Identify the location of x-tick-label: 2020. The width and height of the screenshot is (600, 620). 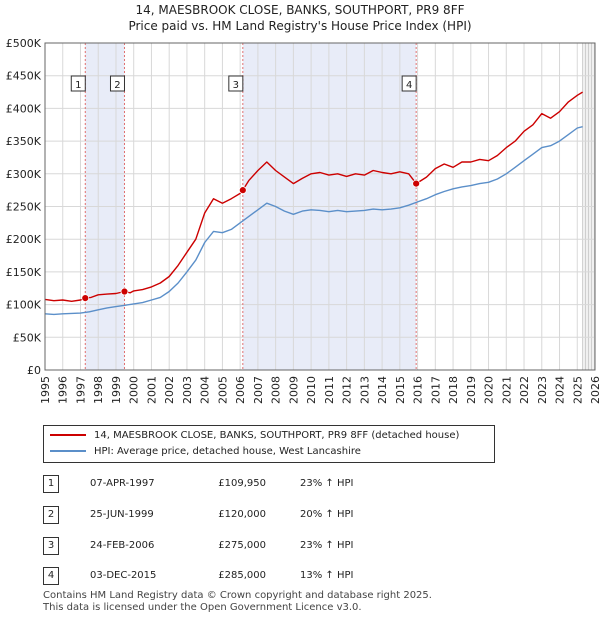
(489, 390).